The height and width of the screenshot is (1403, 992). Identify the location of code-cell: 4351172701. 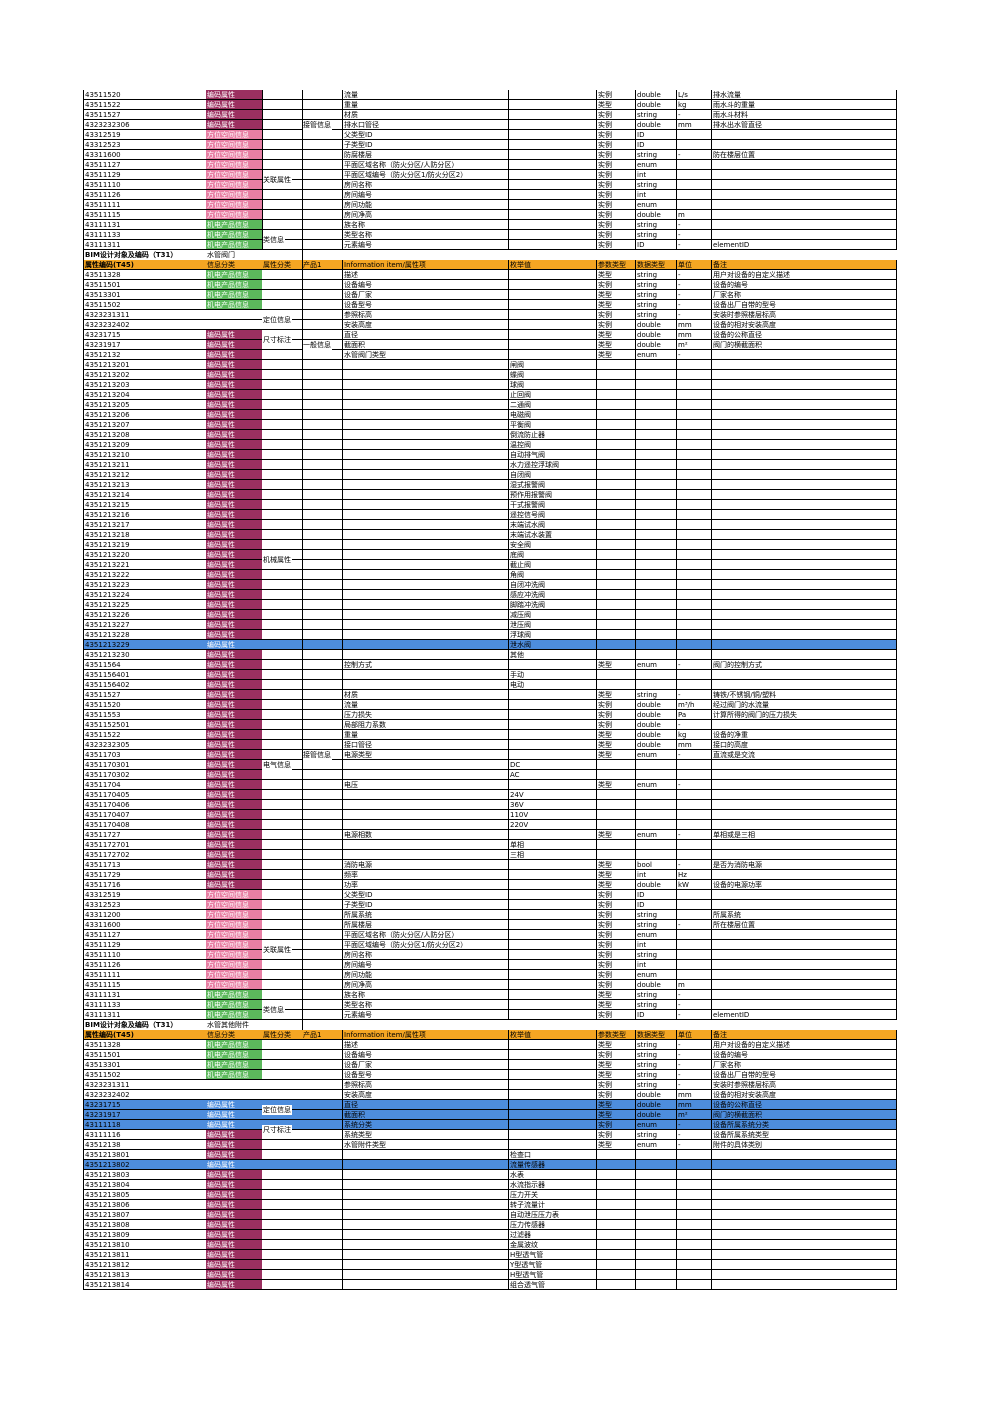
(144, 845).